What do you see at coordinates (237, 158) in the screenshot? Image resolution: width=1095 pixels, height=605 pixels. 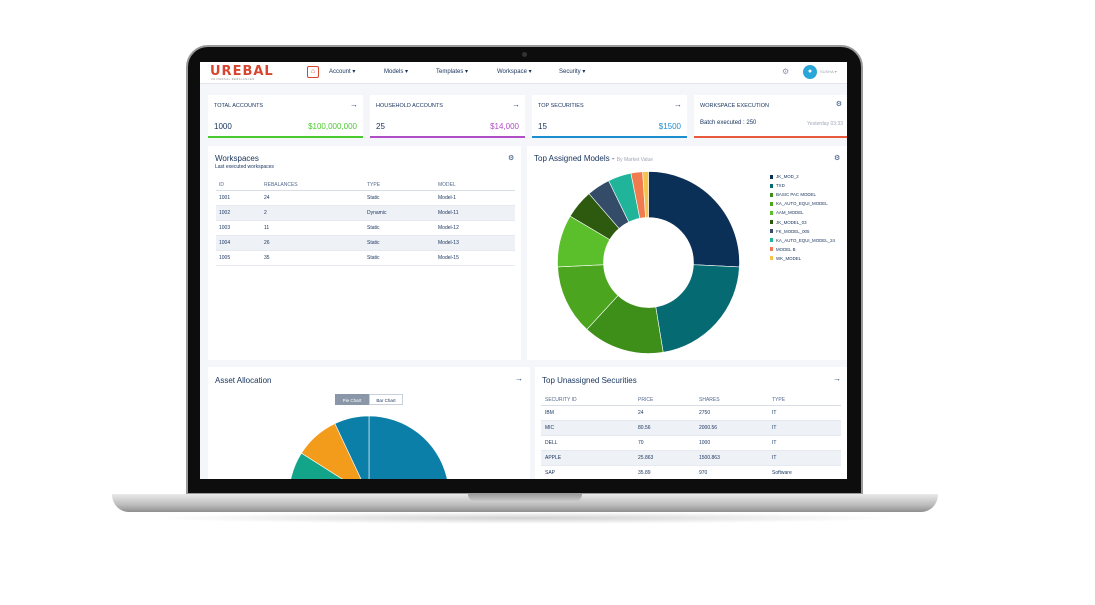 I see `panel-title: Workspaces` at bounding box center [237, 158].